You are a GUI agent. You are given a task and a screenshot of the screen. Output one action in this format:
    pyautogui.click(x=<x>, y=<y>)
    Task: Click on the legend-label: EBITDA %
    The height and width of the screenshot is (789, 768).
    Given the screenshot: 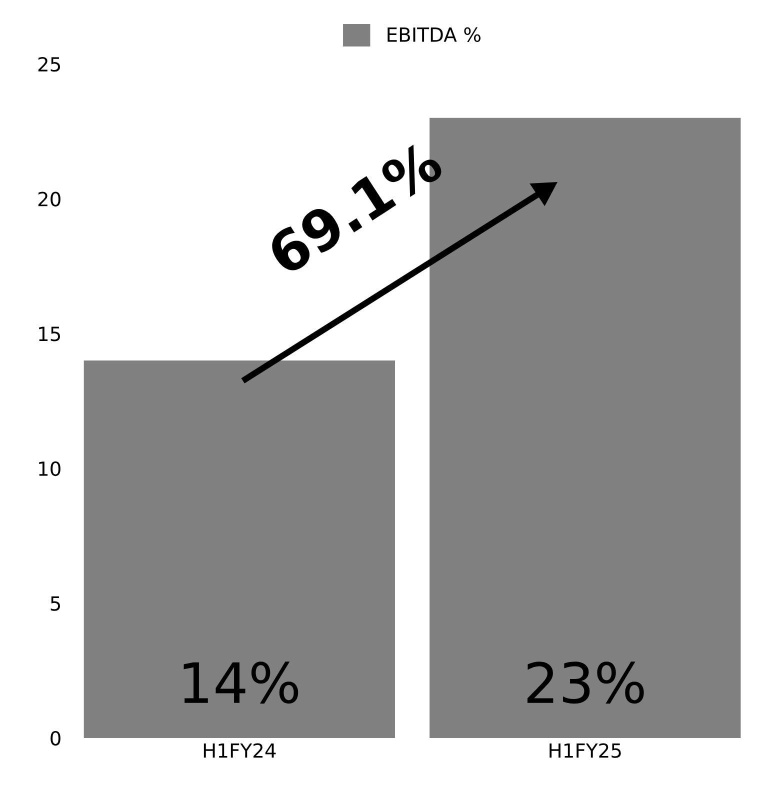 What is the action you would take?
    pyautogui.click(x=434, y=34)
    